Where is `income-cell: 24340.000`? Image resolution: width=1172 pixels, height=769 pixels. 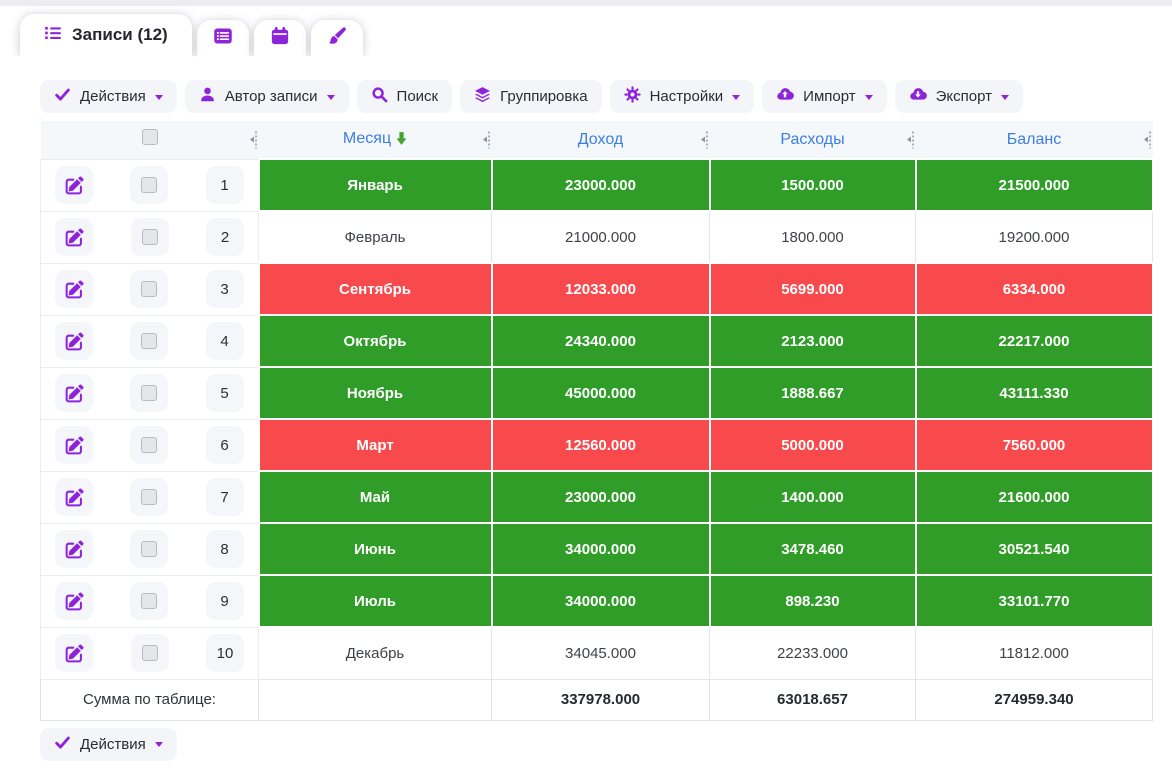
income-cell: 24340.000 is located at coordinates (600, 341).